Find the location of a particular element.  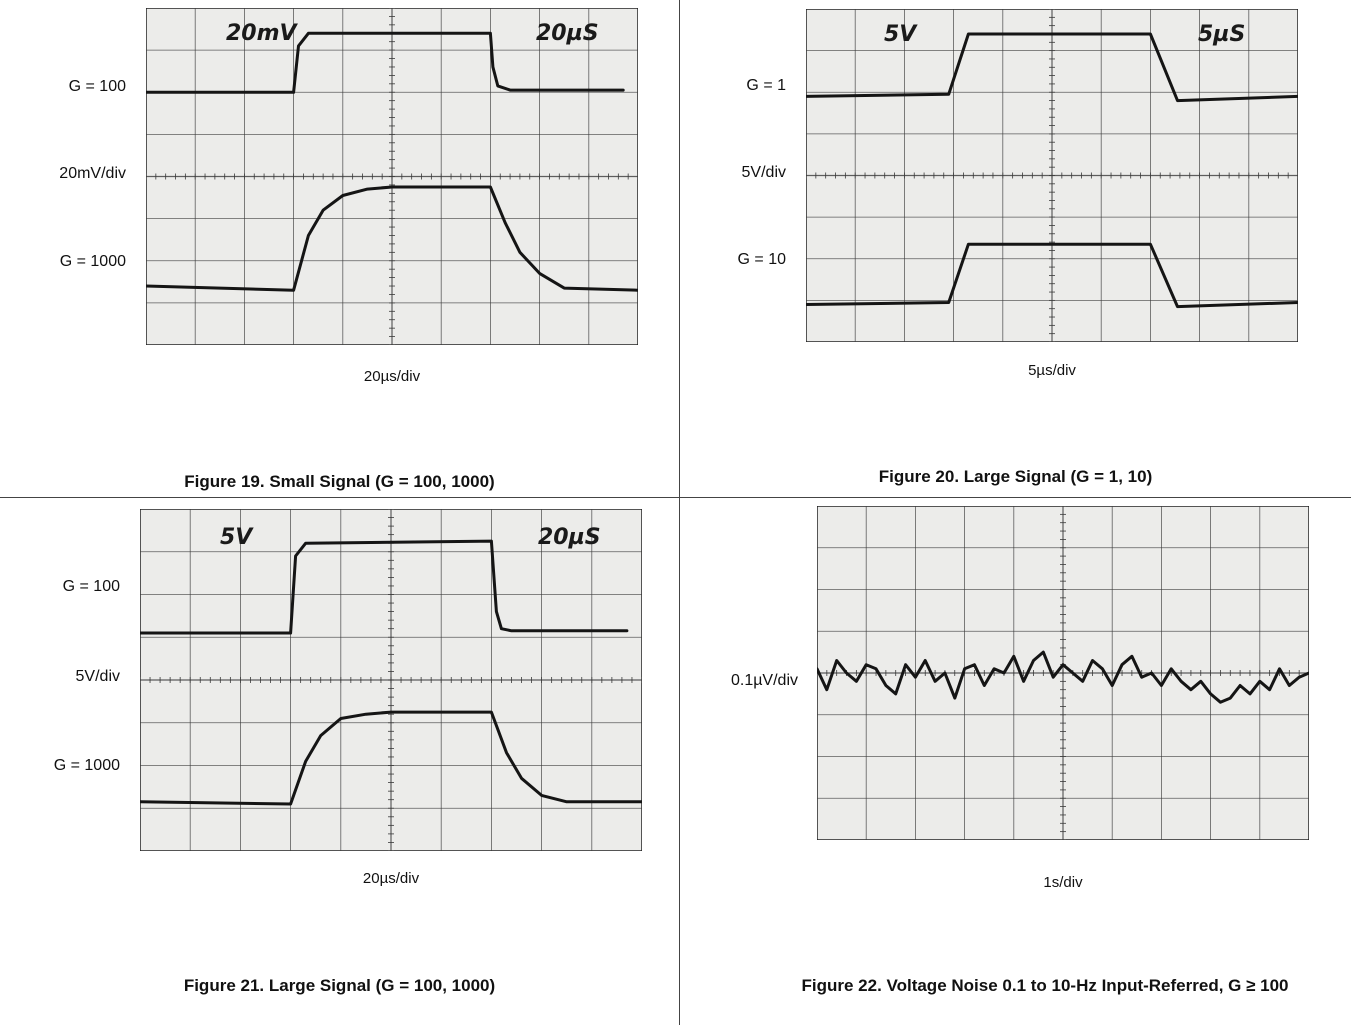

fig22-graticule is located at coordinates (1063, 673).